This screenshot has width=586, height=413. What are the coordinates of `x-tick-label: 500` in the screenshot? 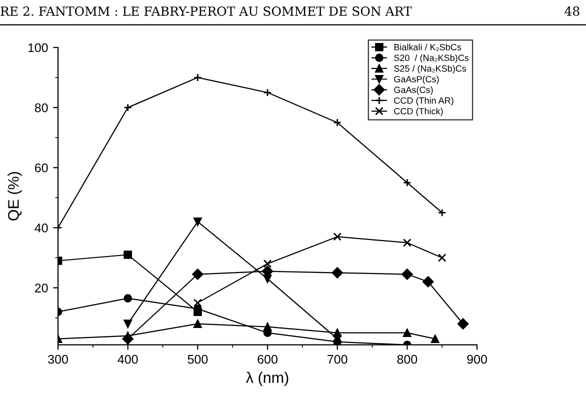 It's located at (198, 359).